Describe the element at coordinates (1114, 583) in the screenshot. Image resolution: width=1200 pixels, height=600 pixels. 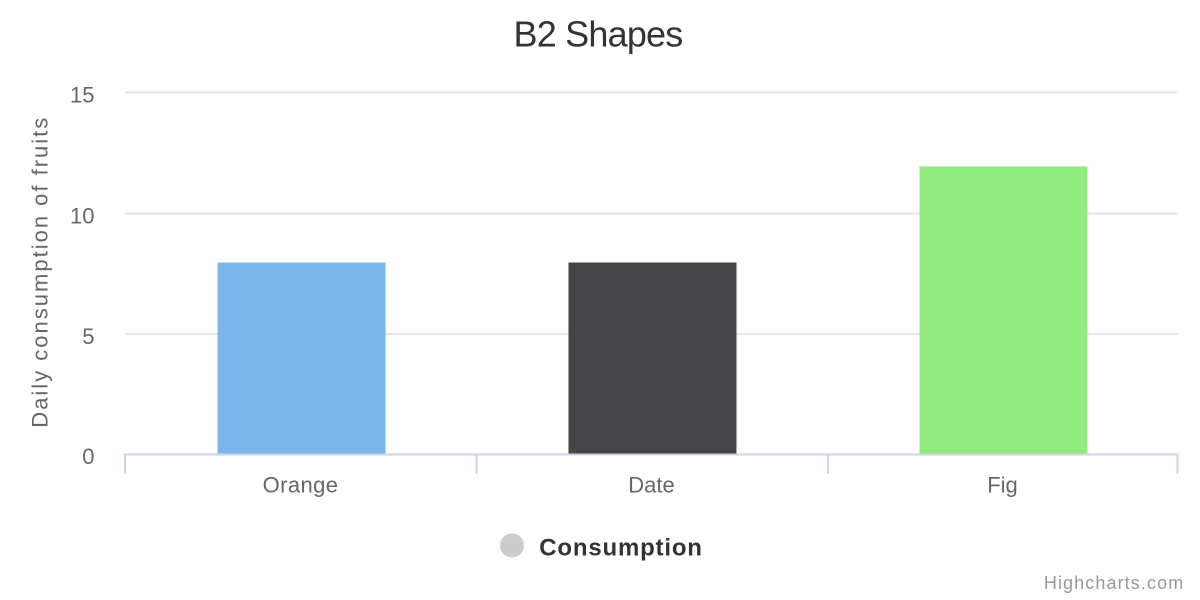
I see `svg-text: Highcharts.com` at that location.